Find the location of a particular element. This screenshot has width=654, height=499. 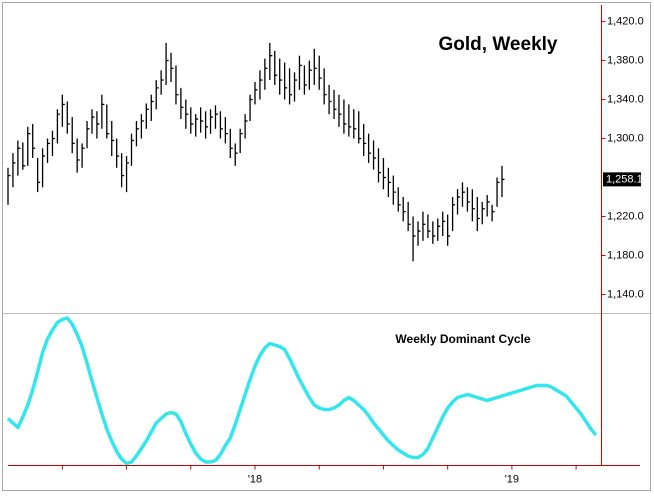

y-tick-label: 1,380.0 is located at coordinates (625, 60).